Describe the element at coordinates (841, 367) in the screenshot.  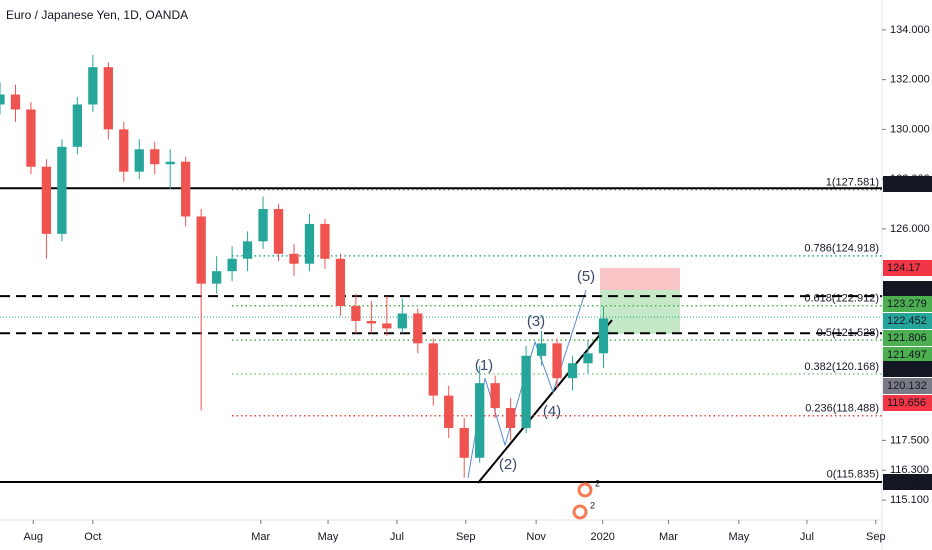
I see `fib-label: 0.382(120.168)` at that location.